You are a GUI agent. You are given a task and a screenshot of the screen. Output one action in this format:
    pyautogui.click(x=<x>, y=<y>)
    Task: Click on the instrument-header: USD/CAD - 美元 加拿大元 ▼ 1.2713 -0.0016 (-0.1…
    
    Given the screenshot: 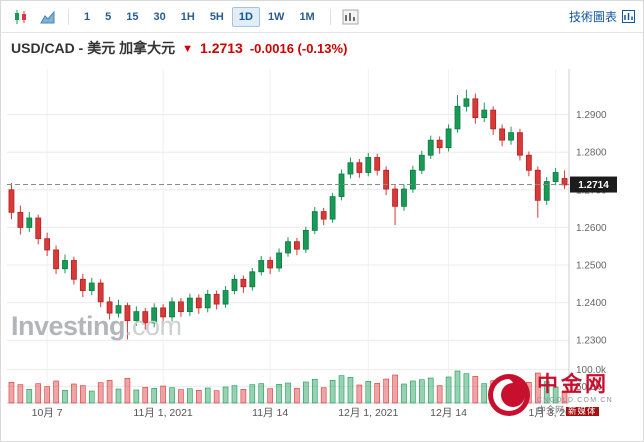 What is the action you would take?
    pyautogui.click(x=322, y=48)
    